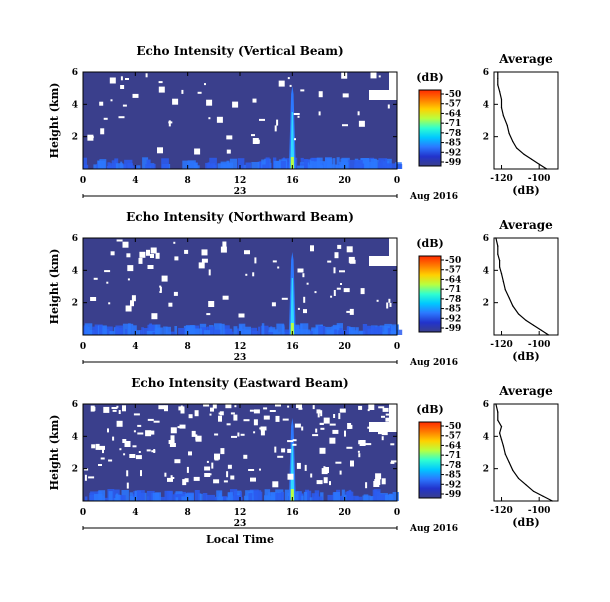 This screenshot has width=610, height=602. I want to click on profile-y-tick-label: 2, so click(486, 138).